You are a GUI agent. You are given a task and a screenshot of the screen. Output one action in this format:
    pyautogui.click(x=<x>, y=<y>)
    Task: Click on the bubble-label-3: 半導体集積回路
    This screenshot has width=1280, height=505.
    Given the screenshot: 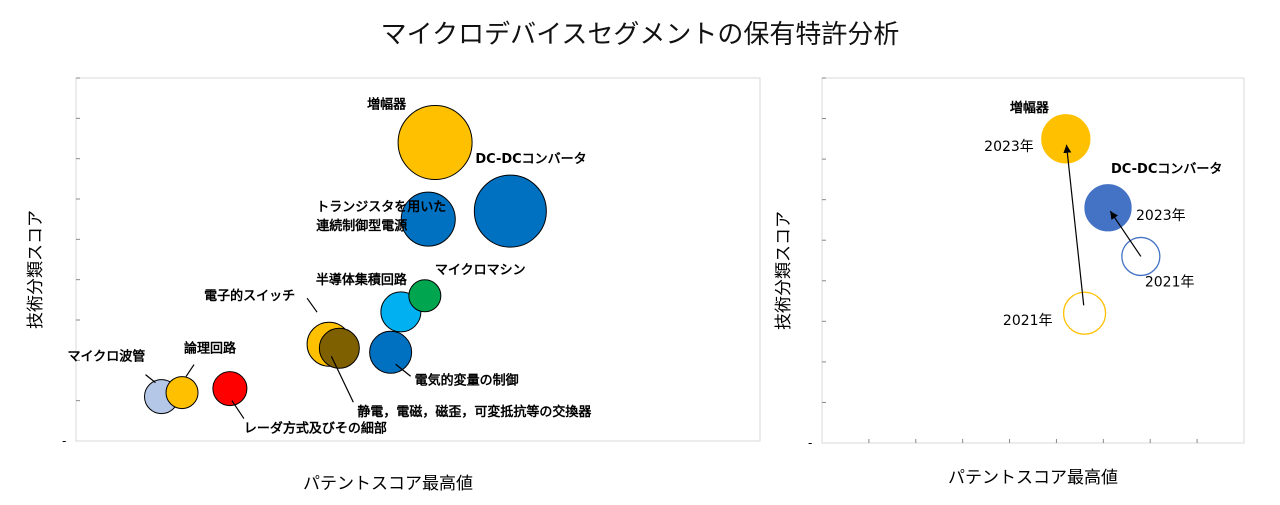 What is the action you would take?
    pyautogui.click(x=362, y=280)
    